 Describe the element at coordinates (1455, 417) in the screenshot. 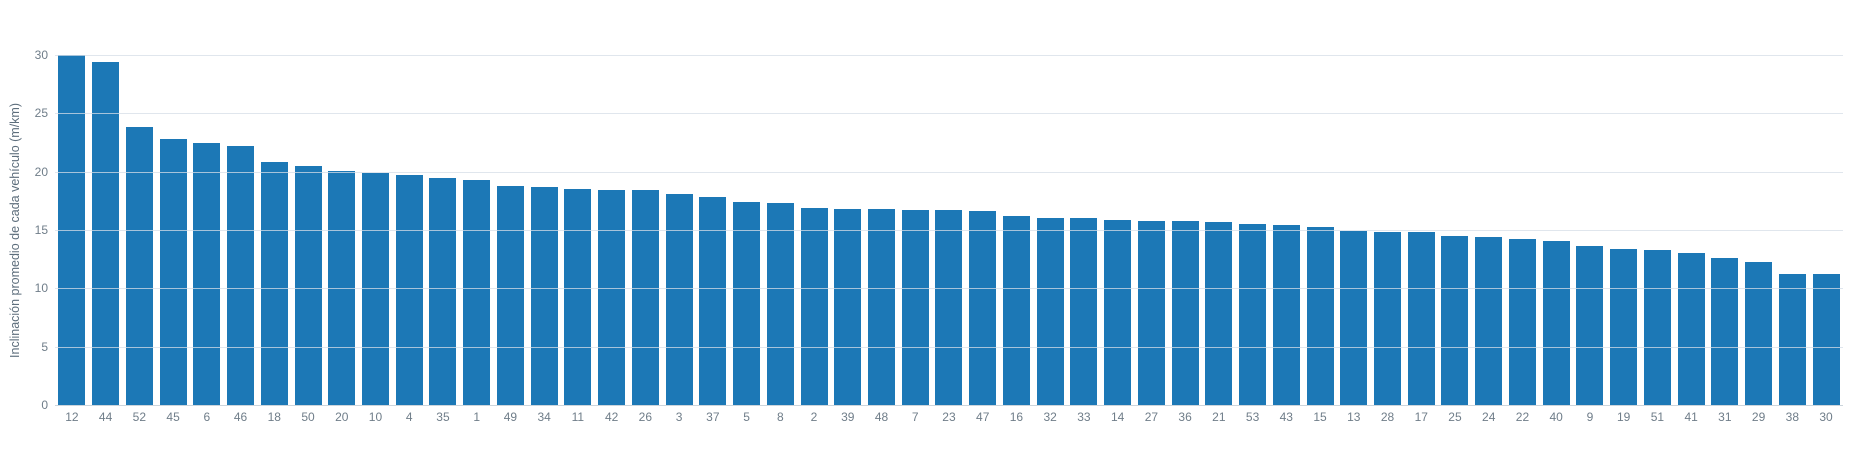

I see `x-tick-label: 25` at that location.